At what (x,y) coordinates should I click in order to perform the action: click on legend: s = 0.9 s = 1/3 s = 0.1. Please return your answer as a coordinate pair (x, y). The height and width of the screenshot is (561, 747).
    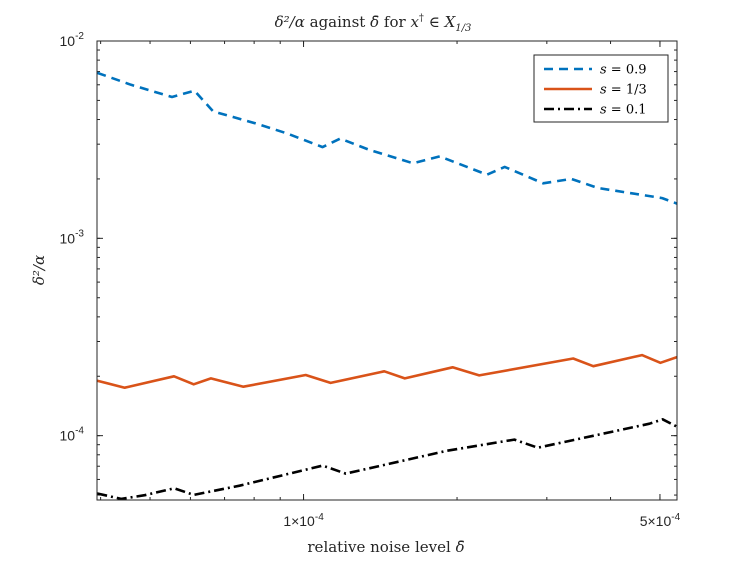
    Looking at the image, I should click on (601, 88).